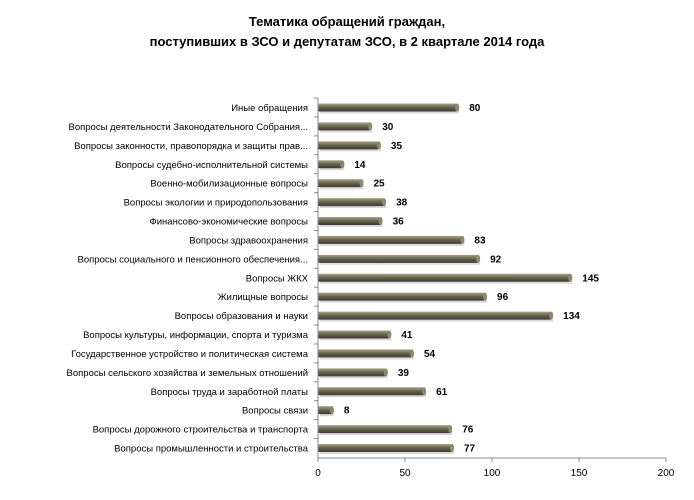 This screenshot has height=500, width=694. I want to click on category-label: Вопросы образования и науки, so click(241, 316).